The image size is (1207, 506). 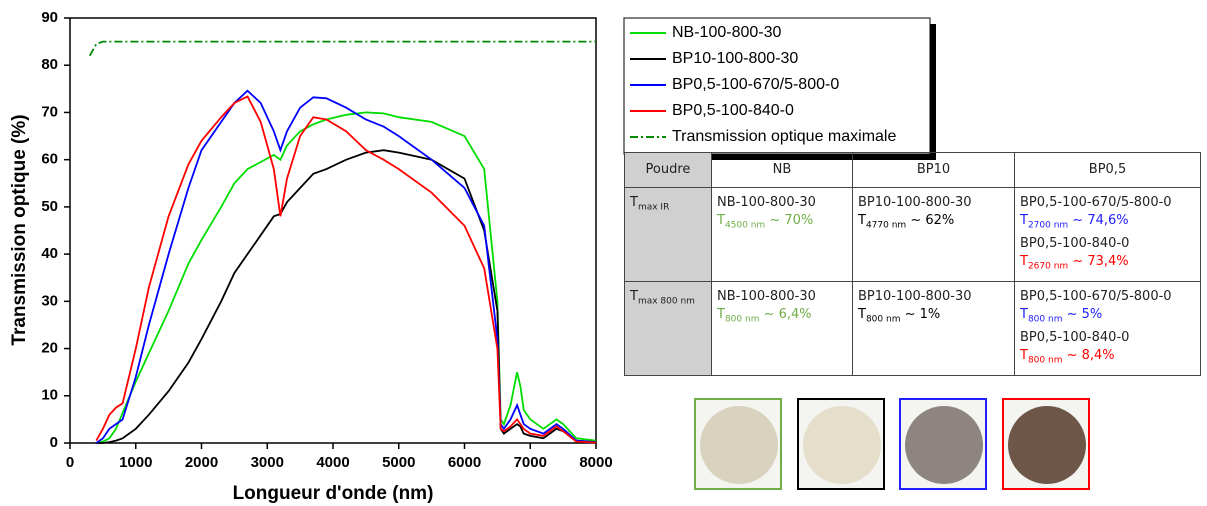 What do you see at coordinates (464, 462) in the screenshot?
I see `x-tick-label: 6000` at bounding box center [464, 462].